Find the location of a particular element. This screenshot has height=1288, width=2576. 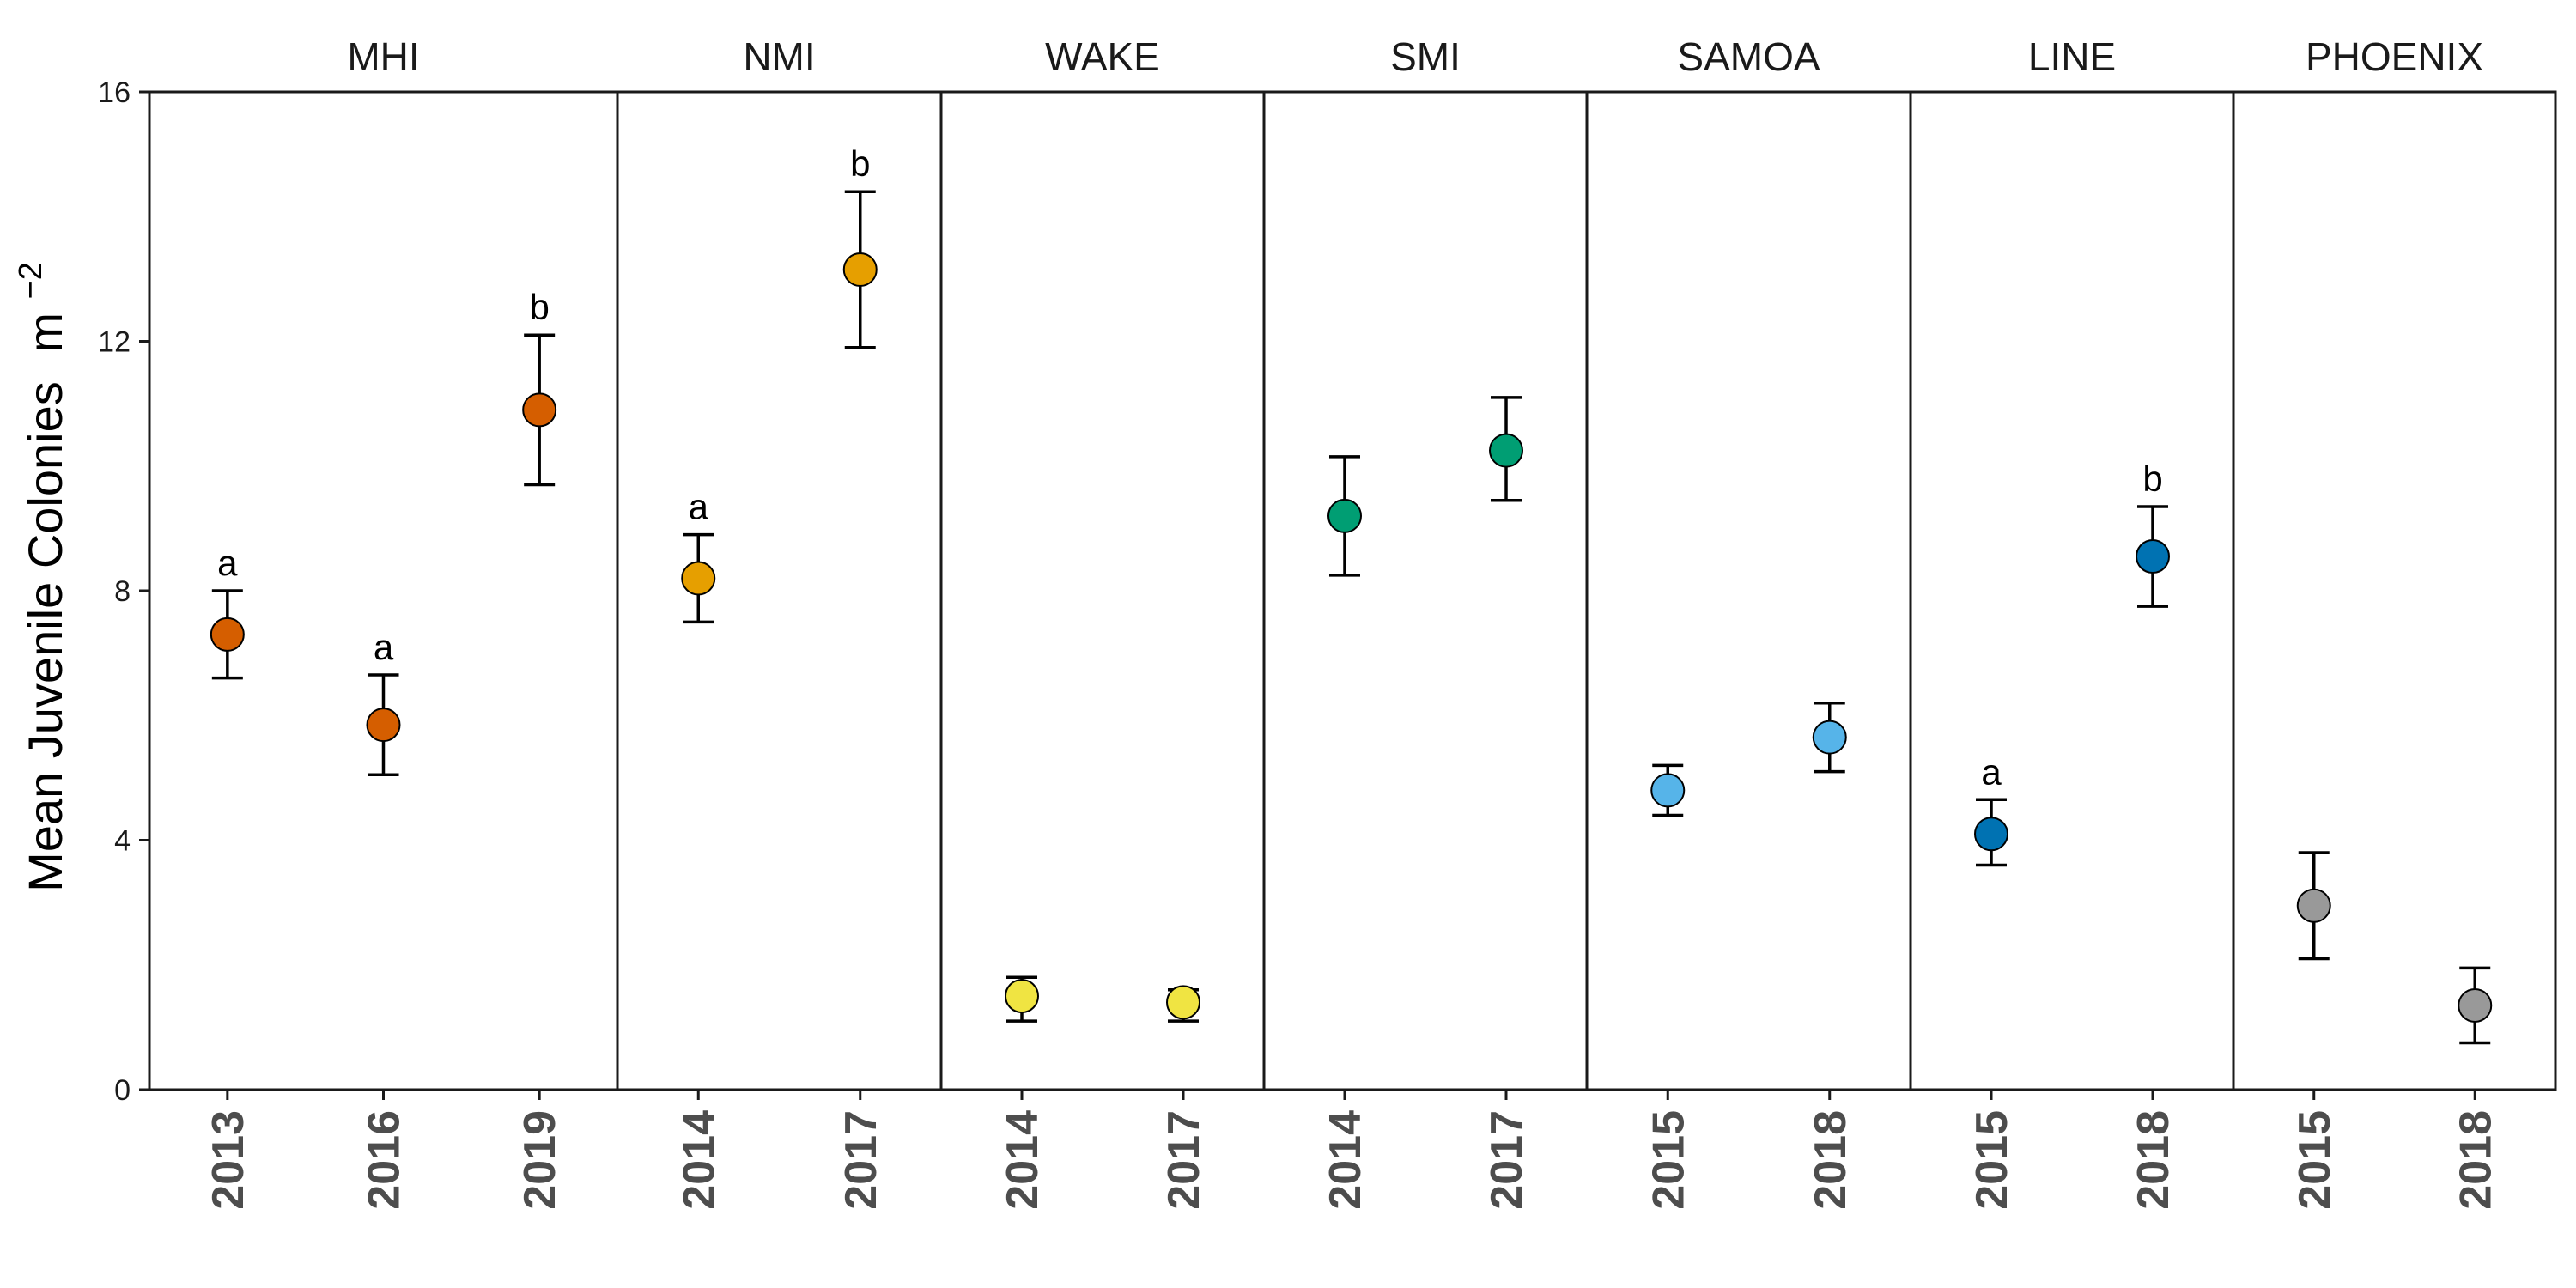

y-tick-label: 0 is located at coordinates (123, 1090).